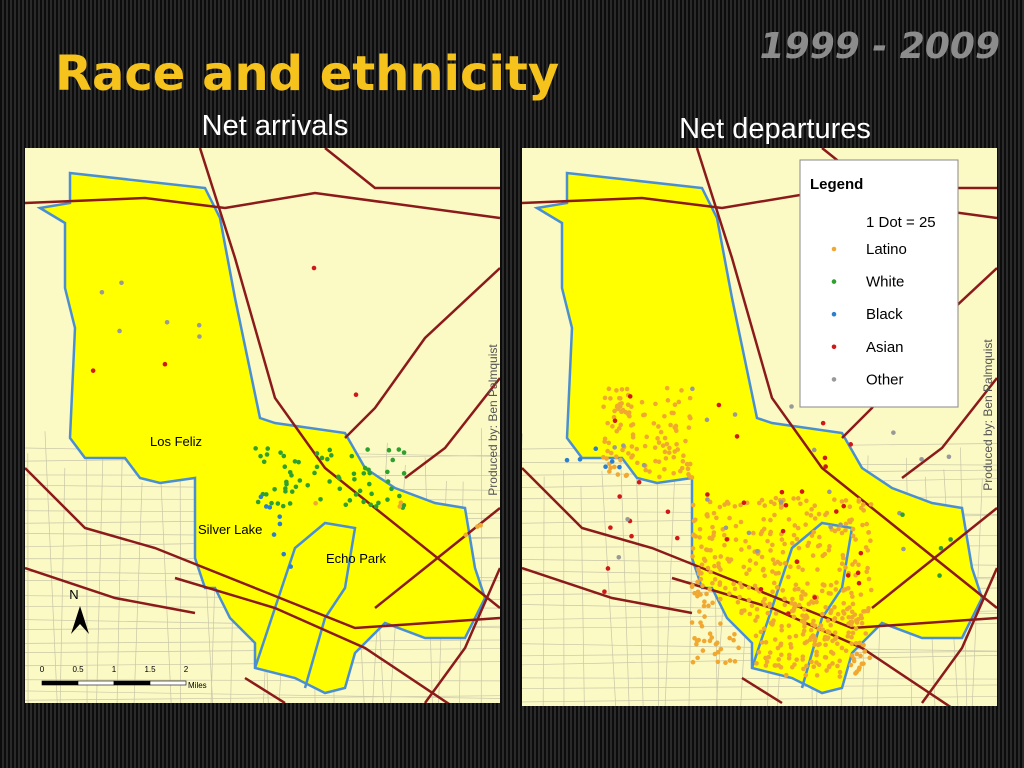 The height and width of the screenshot is (768, 1024). Describe the element at coordinates (522, 440) in the screenshot. I see `street` at that location.